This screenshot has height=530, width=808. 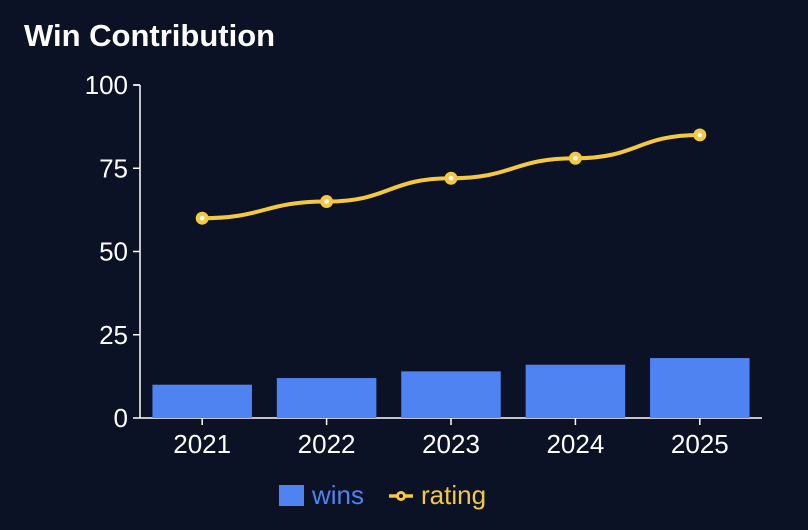 I want to click on y-tick-label: 0, so click(x=121, y=418).